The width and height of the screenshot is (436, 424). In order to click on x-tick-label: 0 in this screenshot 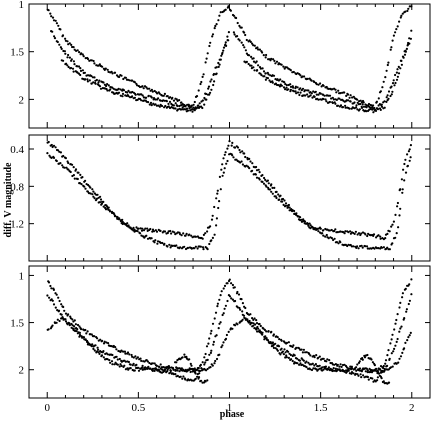, I will do `click(47, 408)`.